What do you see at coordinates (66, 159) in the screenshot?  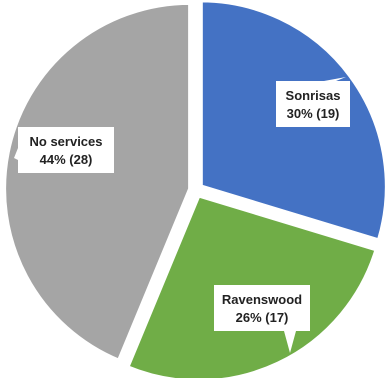 I see `data-label-value: 44% (28)` at bounding box center [66, 159].